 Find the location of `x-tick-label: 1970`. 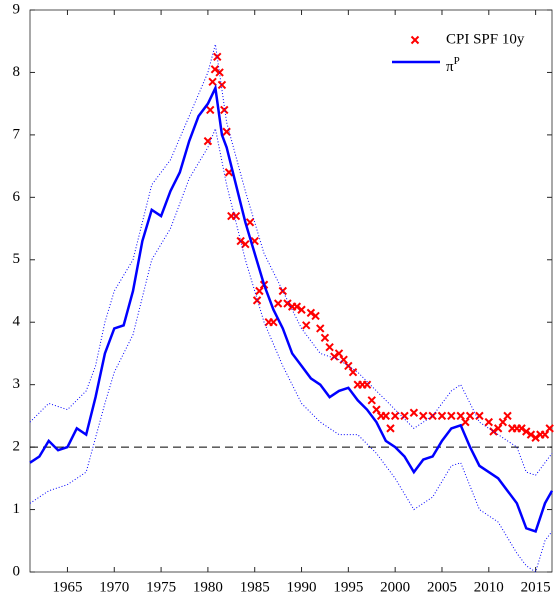

x-tick-label: 1970 is located at coordinates (114, 587).